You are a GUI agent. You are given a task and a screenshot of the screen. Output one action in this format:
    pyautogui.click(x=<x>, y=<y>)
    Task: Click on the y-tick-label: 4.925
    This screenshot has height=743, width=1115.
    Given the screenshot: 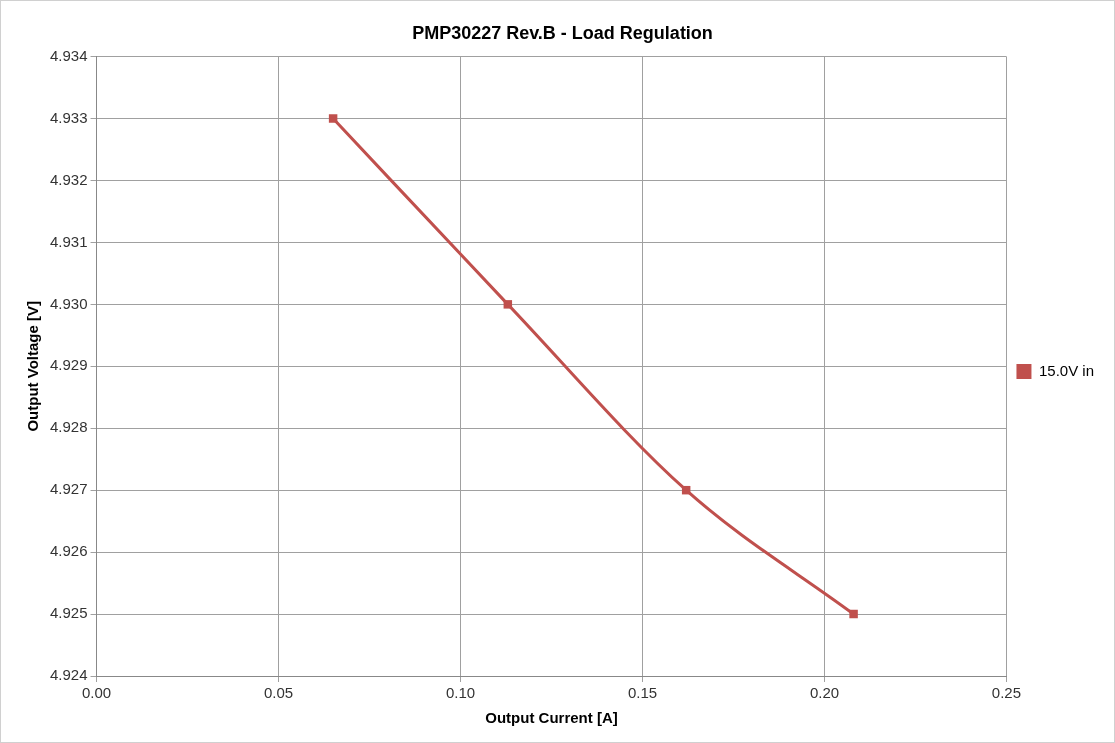 What is the action you would take?
    pyautogui.click(x=68, y=613)
    